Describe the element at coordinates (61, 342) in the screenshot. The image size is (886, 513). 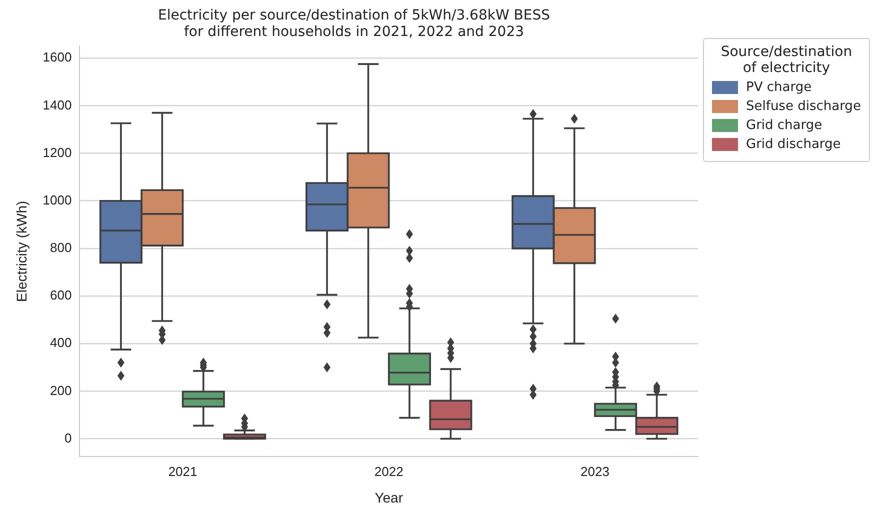
I see `y-tick-label: 400` at that location.